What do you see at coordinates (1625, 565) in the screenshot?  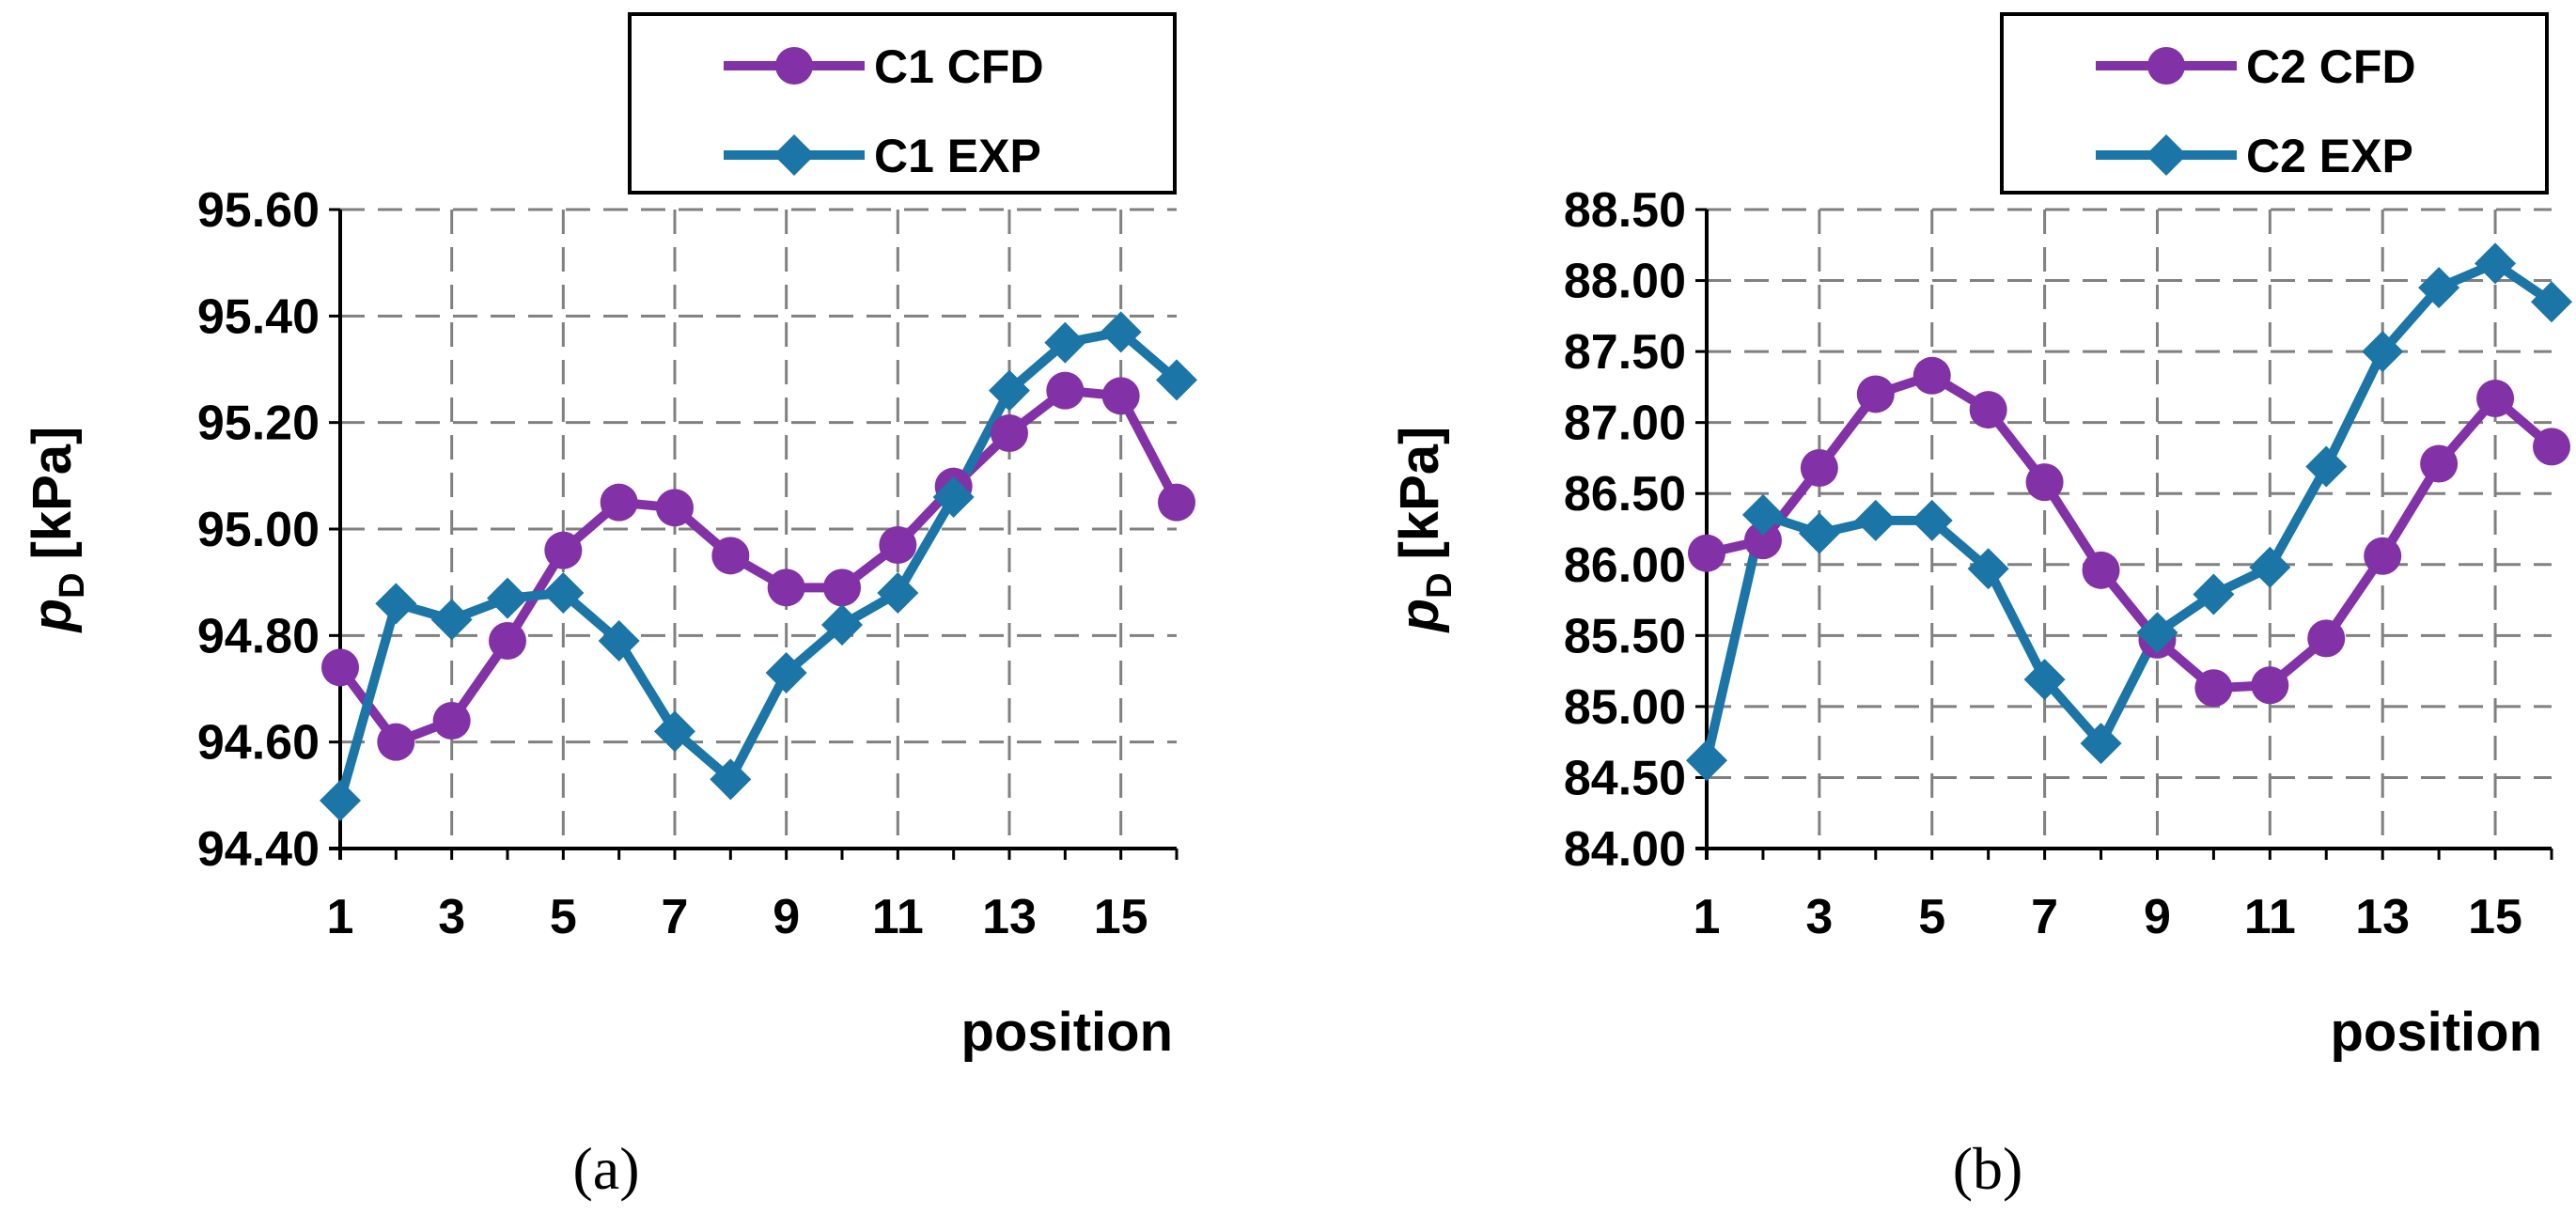 I see `y-tick-label: 86.00` at bounding box center [1625, 565].